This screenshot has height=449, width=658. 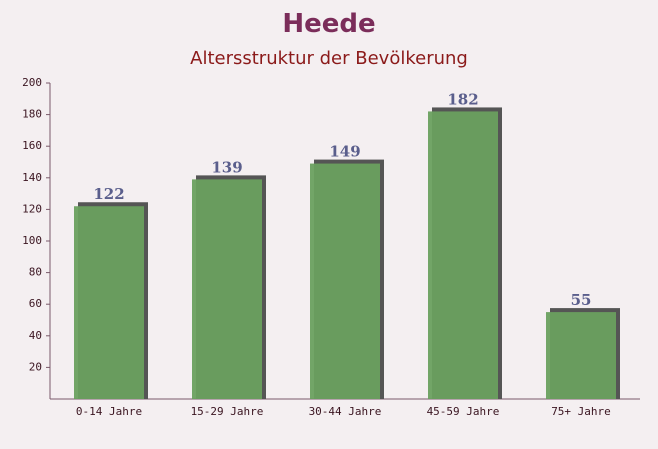 I want to click on x-tick-label: 45-59 Jahre, so click(x=463, y=411).